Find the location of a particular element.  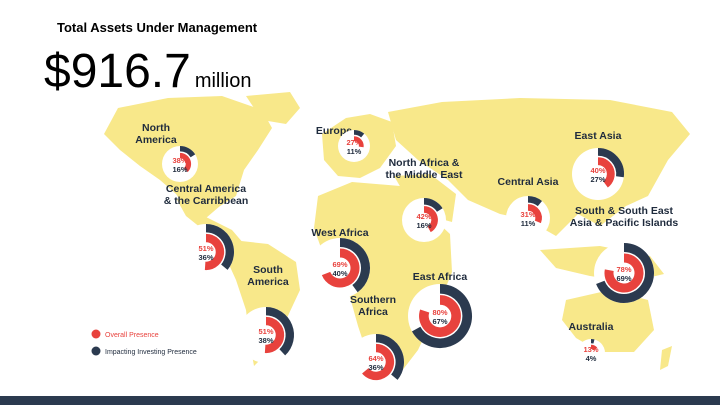

overall-arc-north-africa-middle-east is located at coordinates (430, 219).